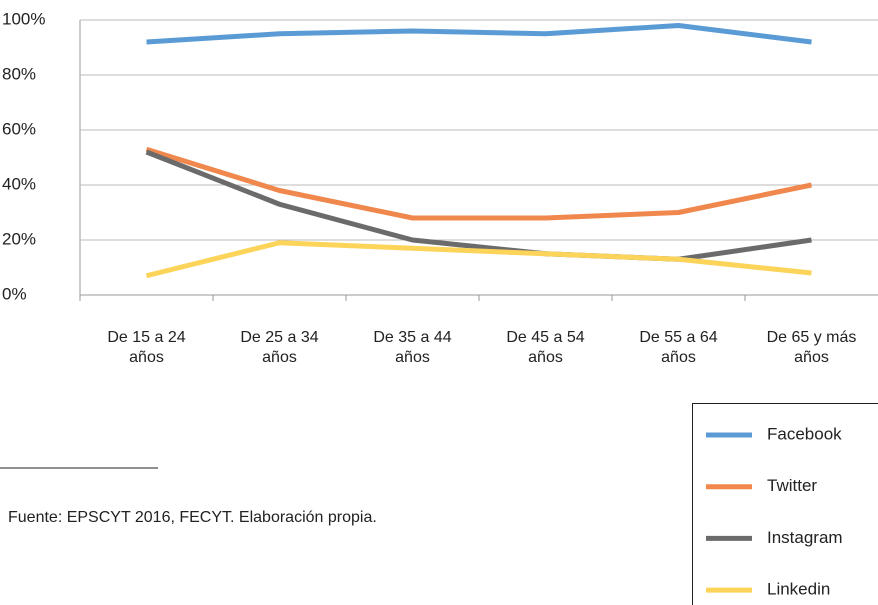 Image resolution: width=878 pixels, height=605 pixels. Describe the element at coordinates (19, 73) in the screenshot. I see `y-tick-label: 80%` at that location.